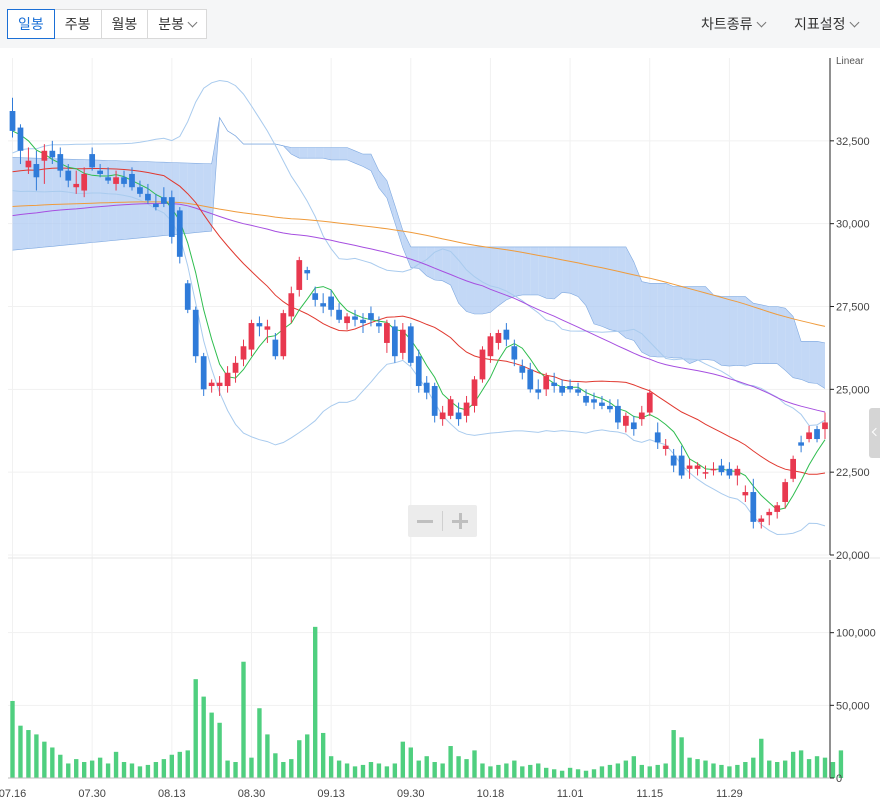  I want to click on chart-type-dropdown: 차트종류, so click(733, 24).